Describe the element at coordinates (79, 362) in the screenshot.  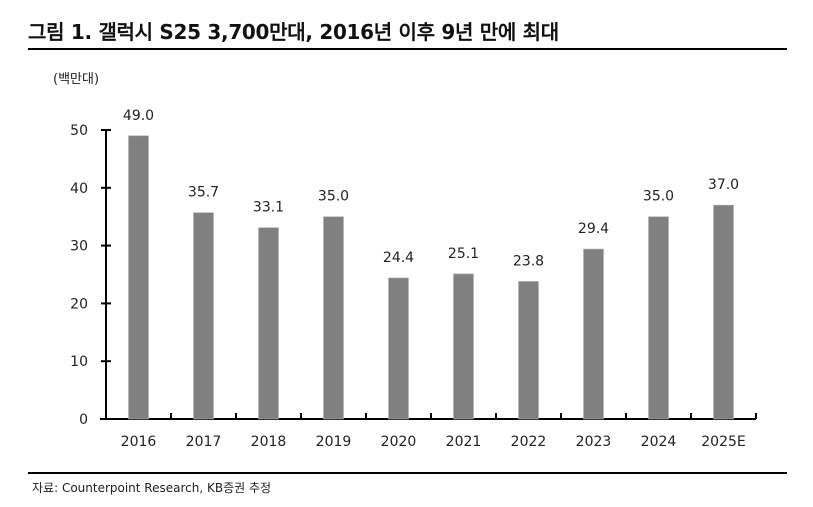
I see `y-tick-label: 10` at that location.